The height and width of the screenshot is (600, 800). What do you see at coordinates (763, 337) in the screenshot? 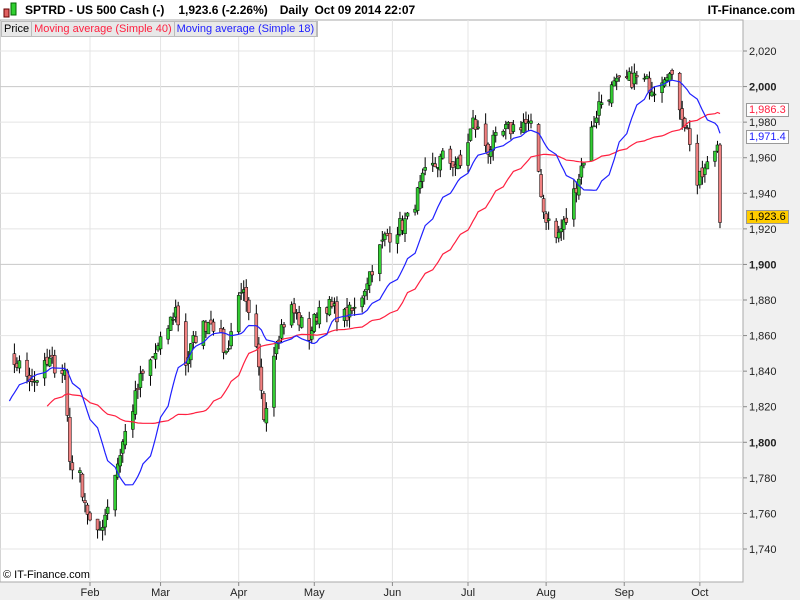
I see `y-tick-label: 1,860` at bounding box center [763, 337].